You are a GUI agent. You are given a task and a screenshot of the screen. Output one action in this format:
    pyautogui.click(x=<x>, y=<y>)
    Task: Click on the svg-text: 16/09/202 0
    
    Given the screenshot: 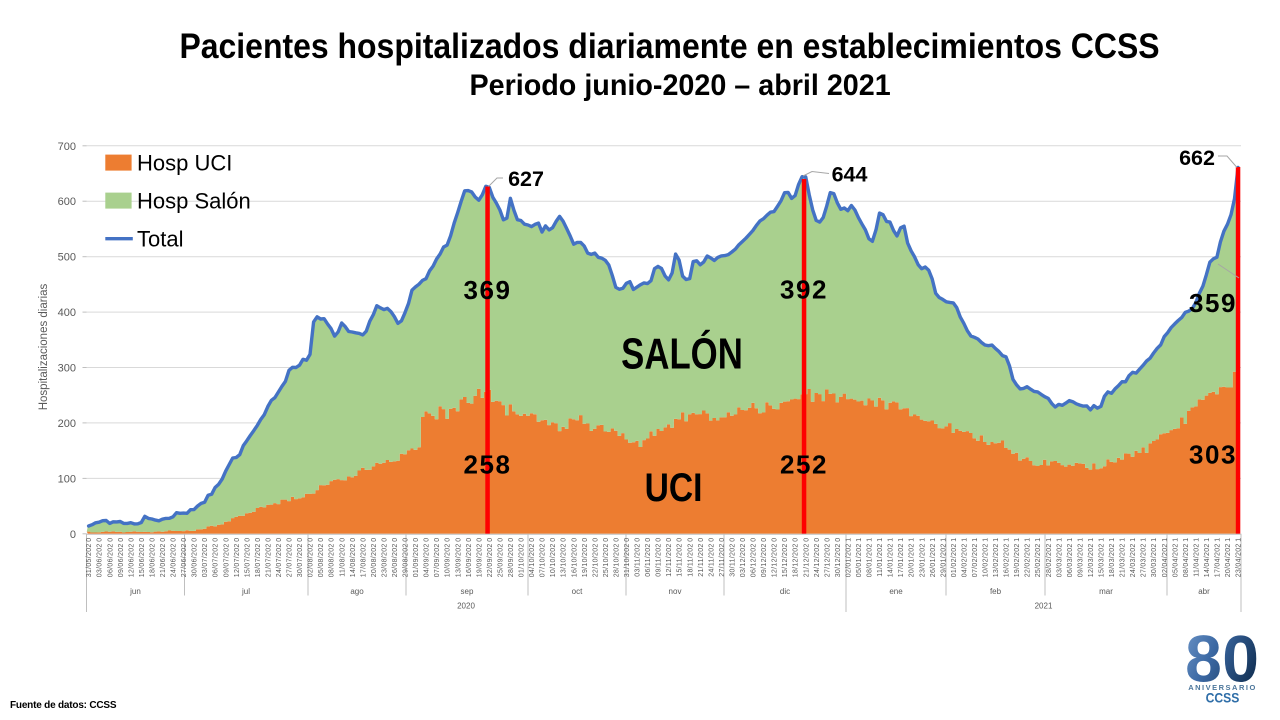 What is the action you would take?
    pyautogui.click(x=469, y=558)
    